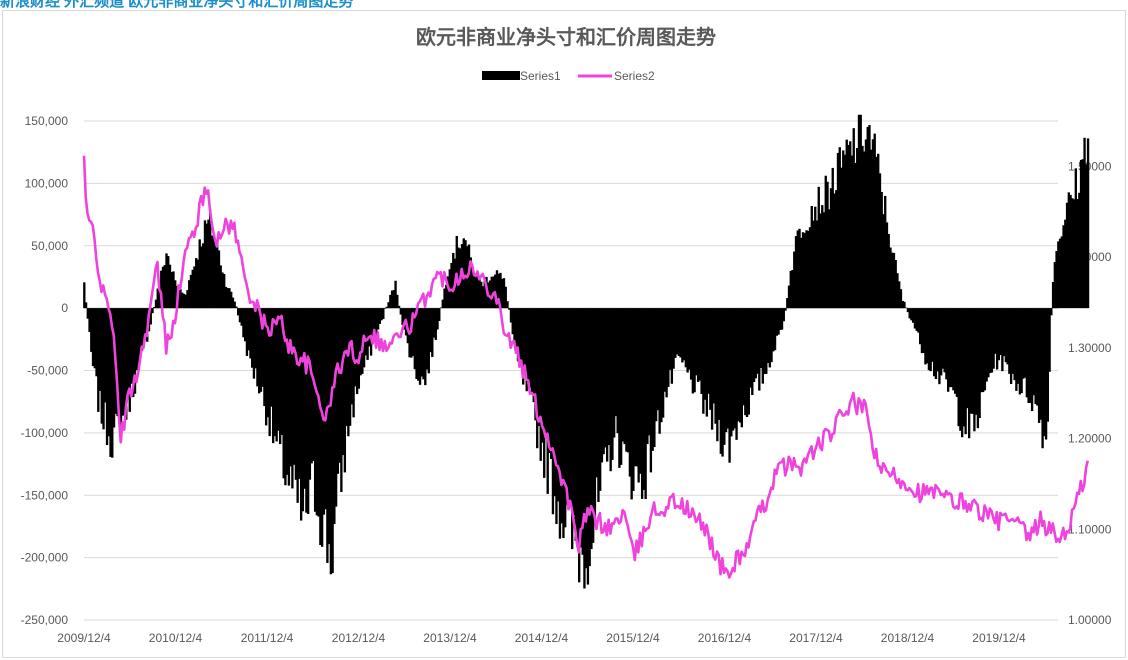 This screenshot has height=660, width=1128. I want to click on left-axis-tick-label: -150,000, so click(45, 495).